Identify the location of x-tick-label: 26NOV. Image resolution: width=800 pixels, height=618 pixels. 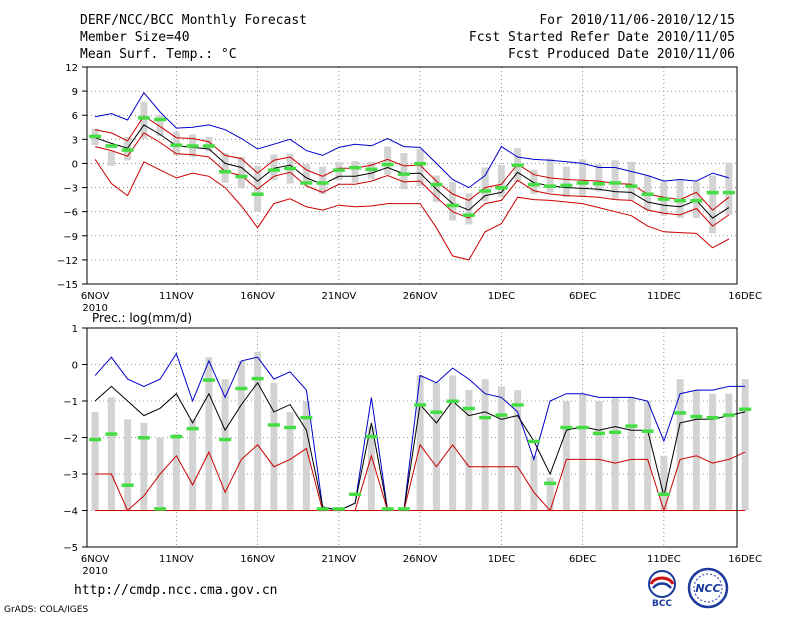
(420, 559).